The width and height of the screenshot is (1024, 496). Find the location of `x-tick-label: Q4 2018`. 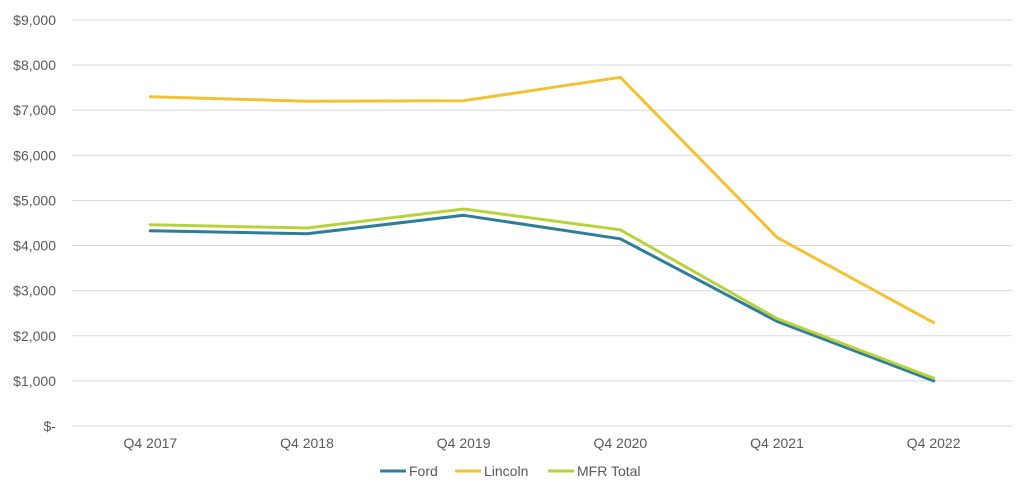

x-tick-label: Q4 2018 is located at coordinates (307, 443).